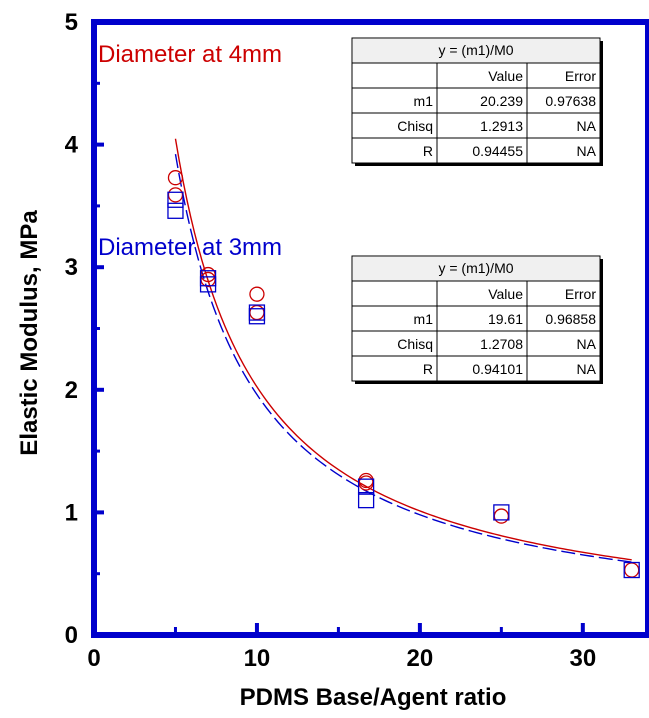  I want to click on y-tick-label-4: 4, so click(72, 145).